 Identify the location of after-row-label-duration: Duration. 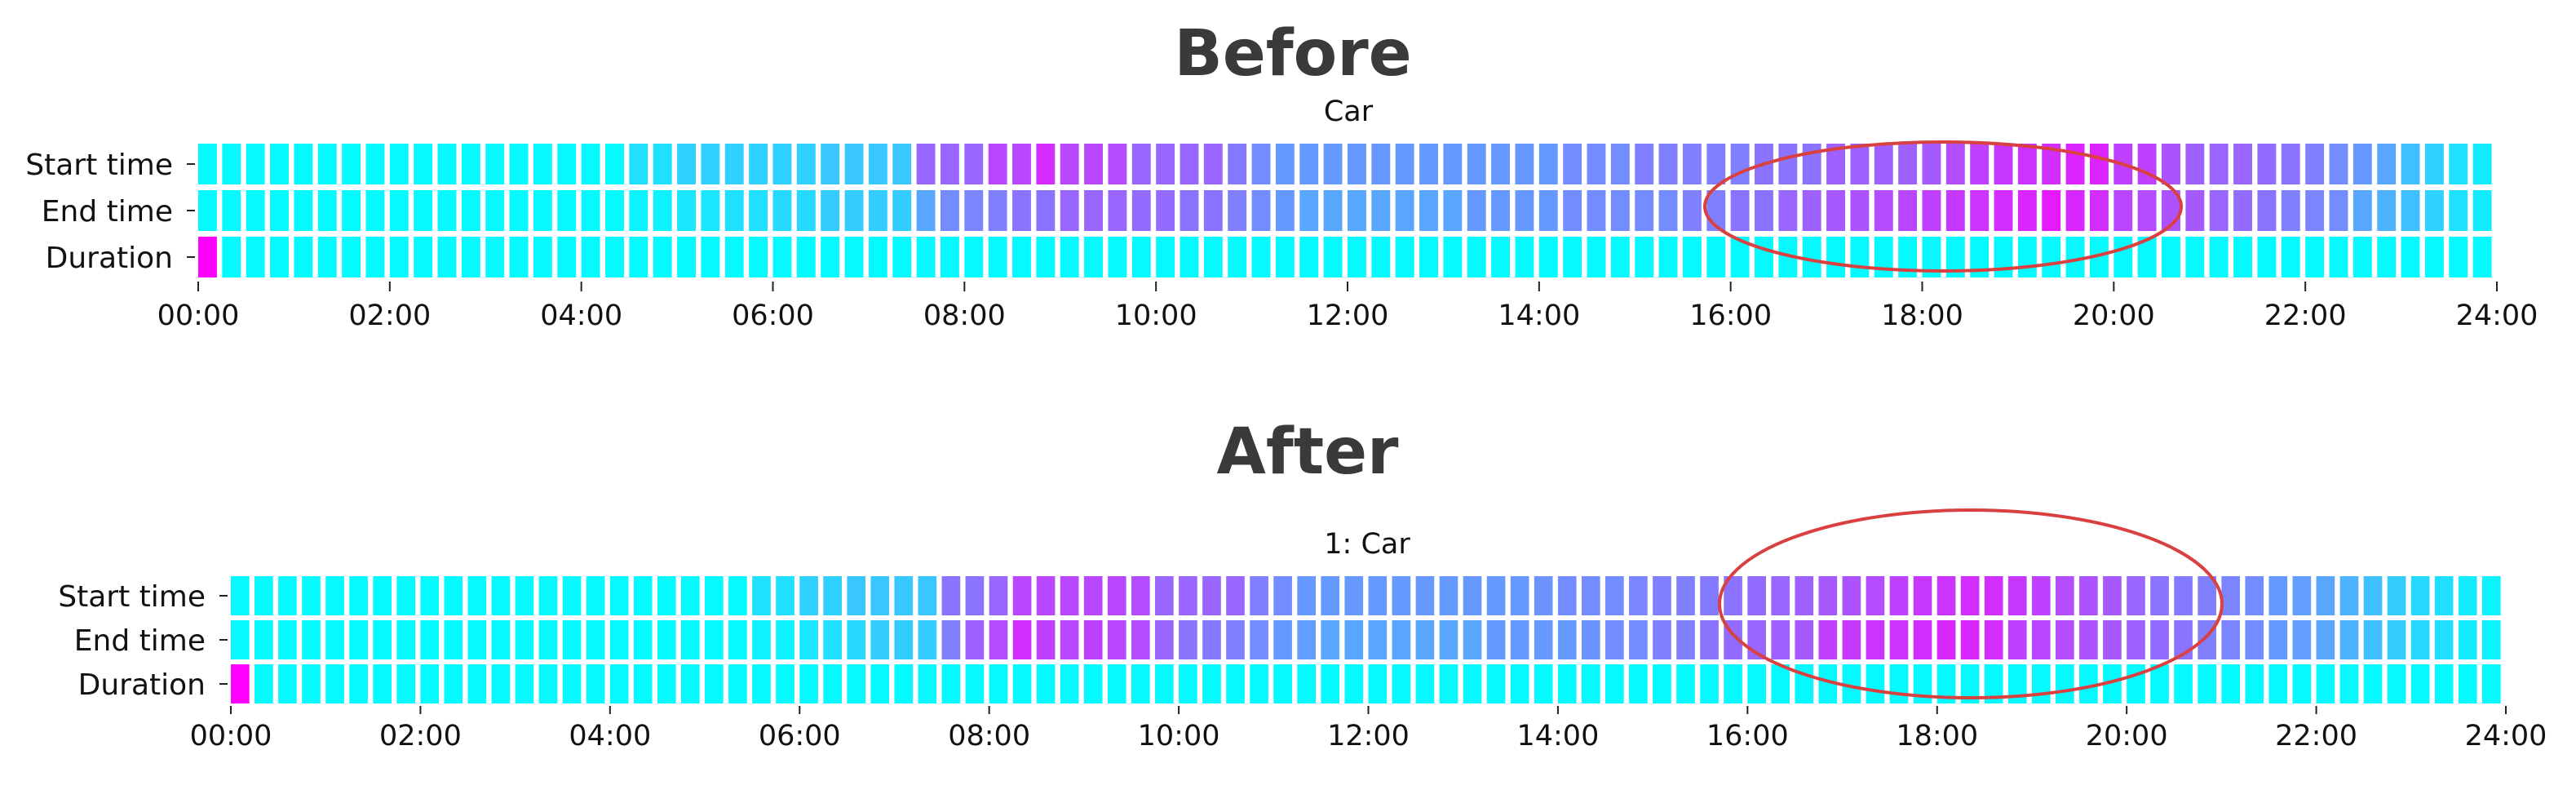
(142, 685).